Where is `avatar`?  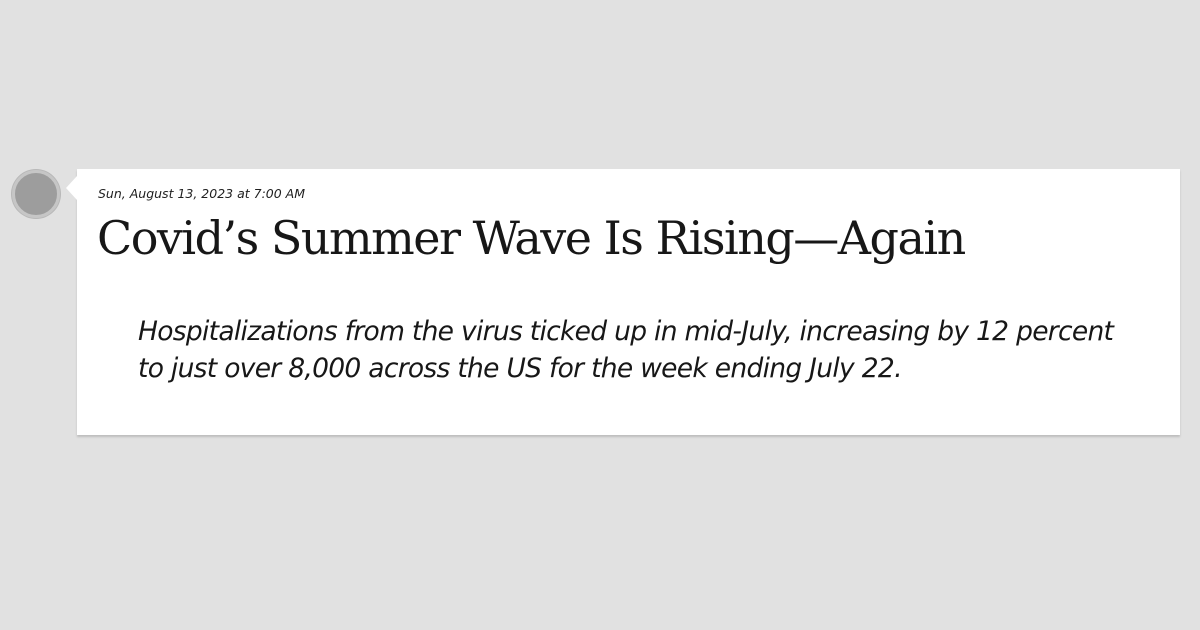 avatar is located at coordinates (36, 194).